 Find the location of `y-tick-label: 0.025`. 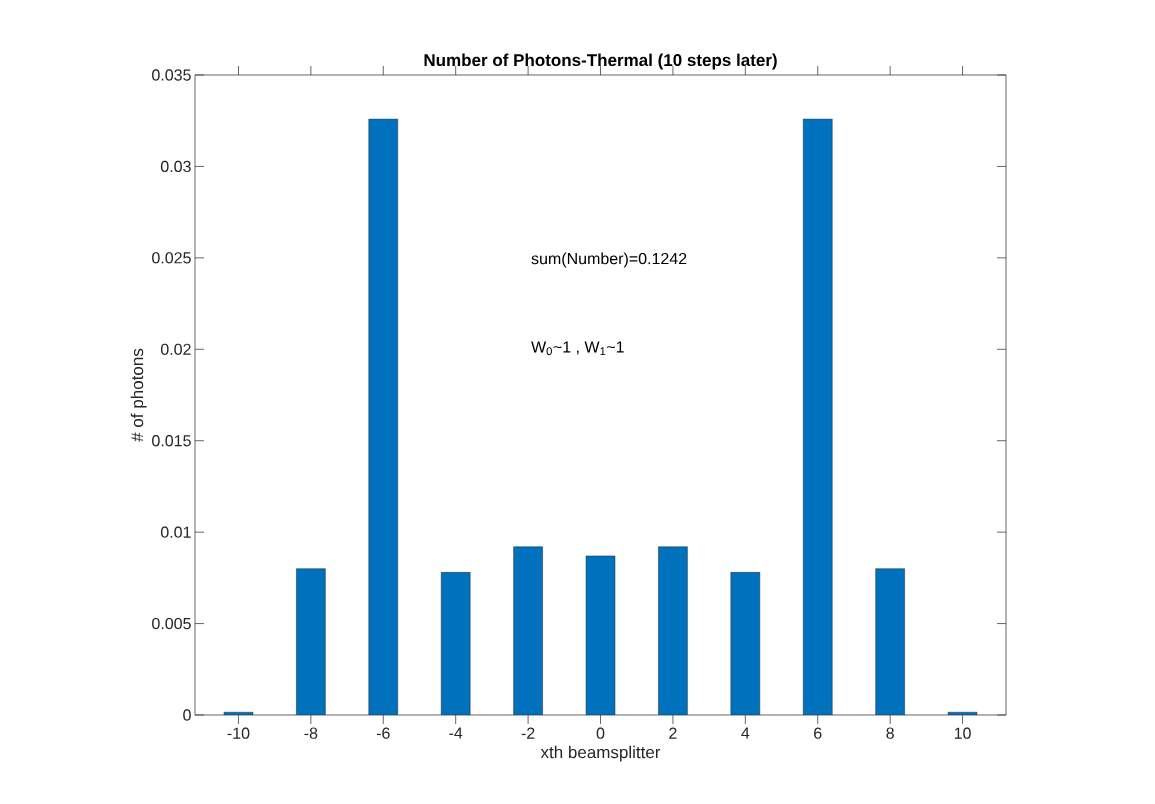

y-tick-label: 0.025 is located at coordinates (171, 258).